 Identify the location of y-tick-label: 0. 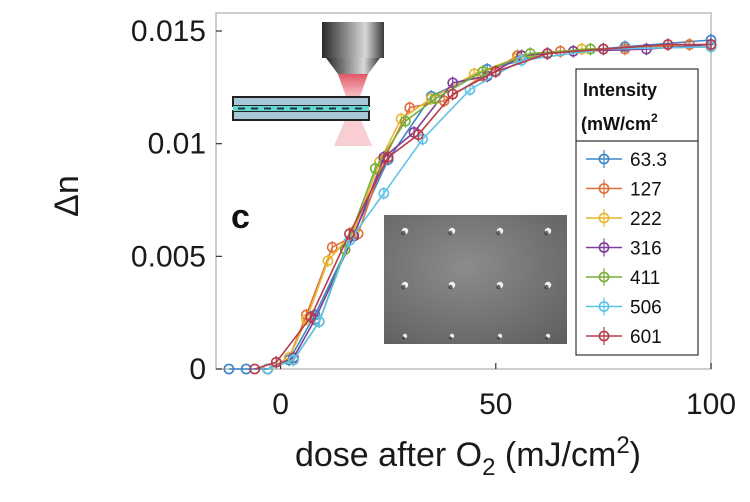
(197, 369).